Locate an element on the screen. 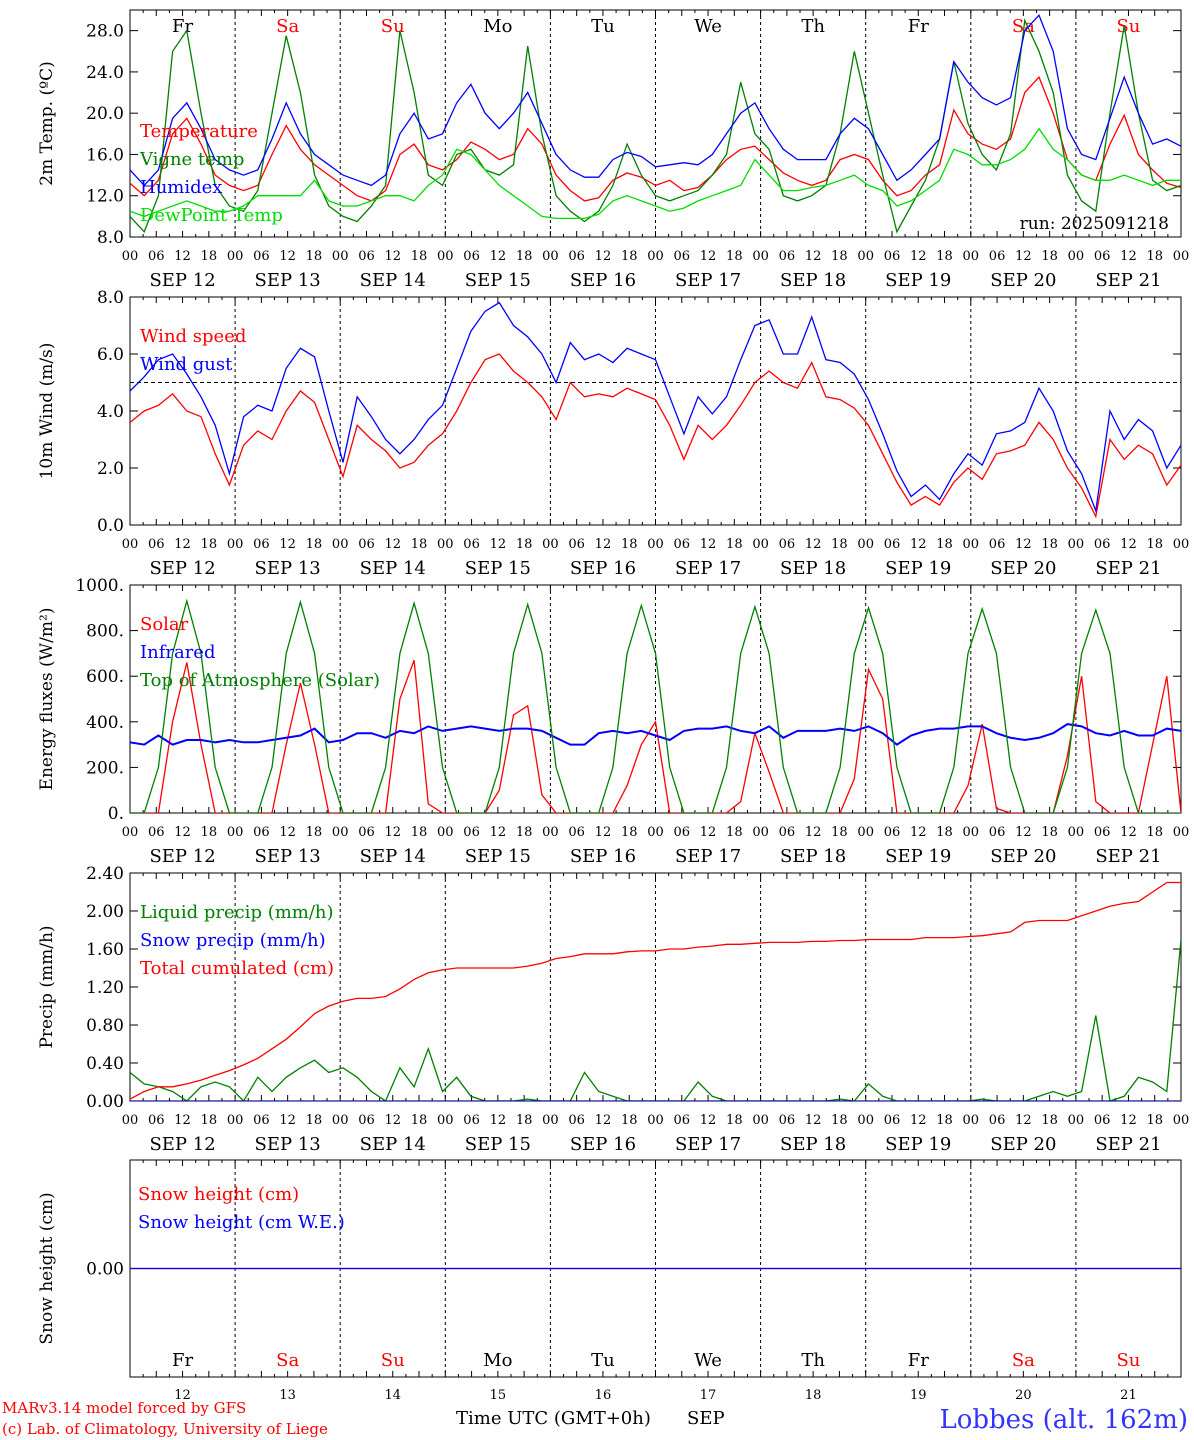  series-line-wind-speed is located at coordinates (655, 436).